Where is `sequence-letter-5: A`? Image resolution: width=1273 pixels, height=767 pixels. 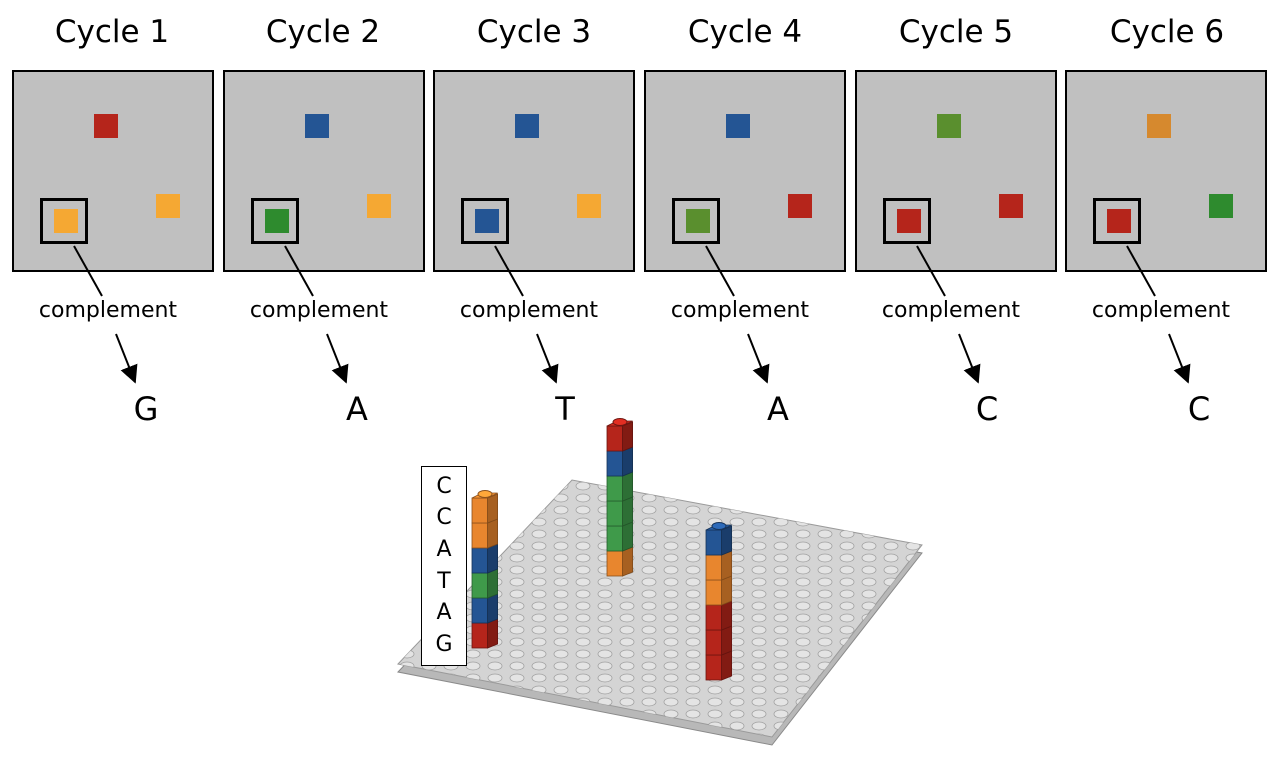 sequence-letter-5: A is located at coordinates (444, 613).